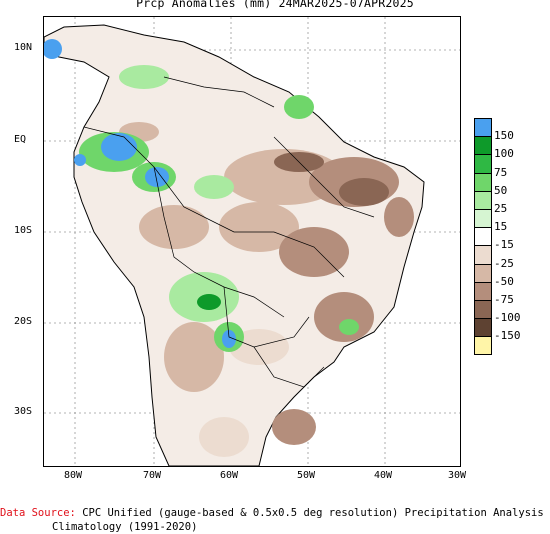 The height and width of the screenshot is (534, 550). Describe the element at coordinates (501, 227) in the screenshot. I see `legend-label: 15` at that location.